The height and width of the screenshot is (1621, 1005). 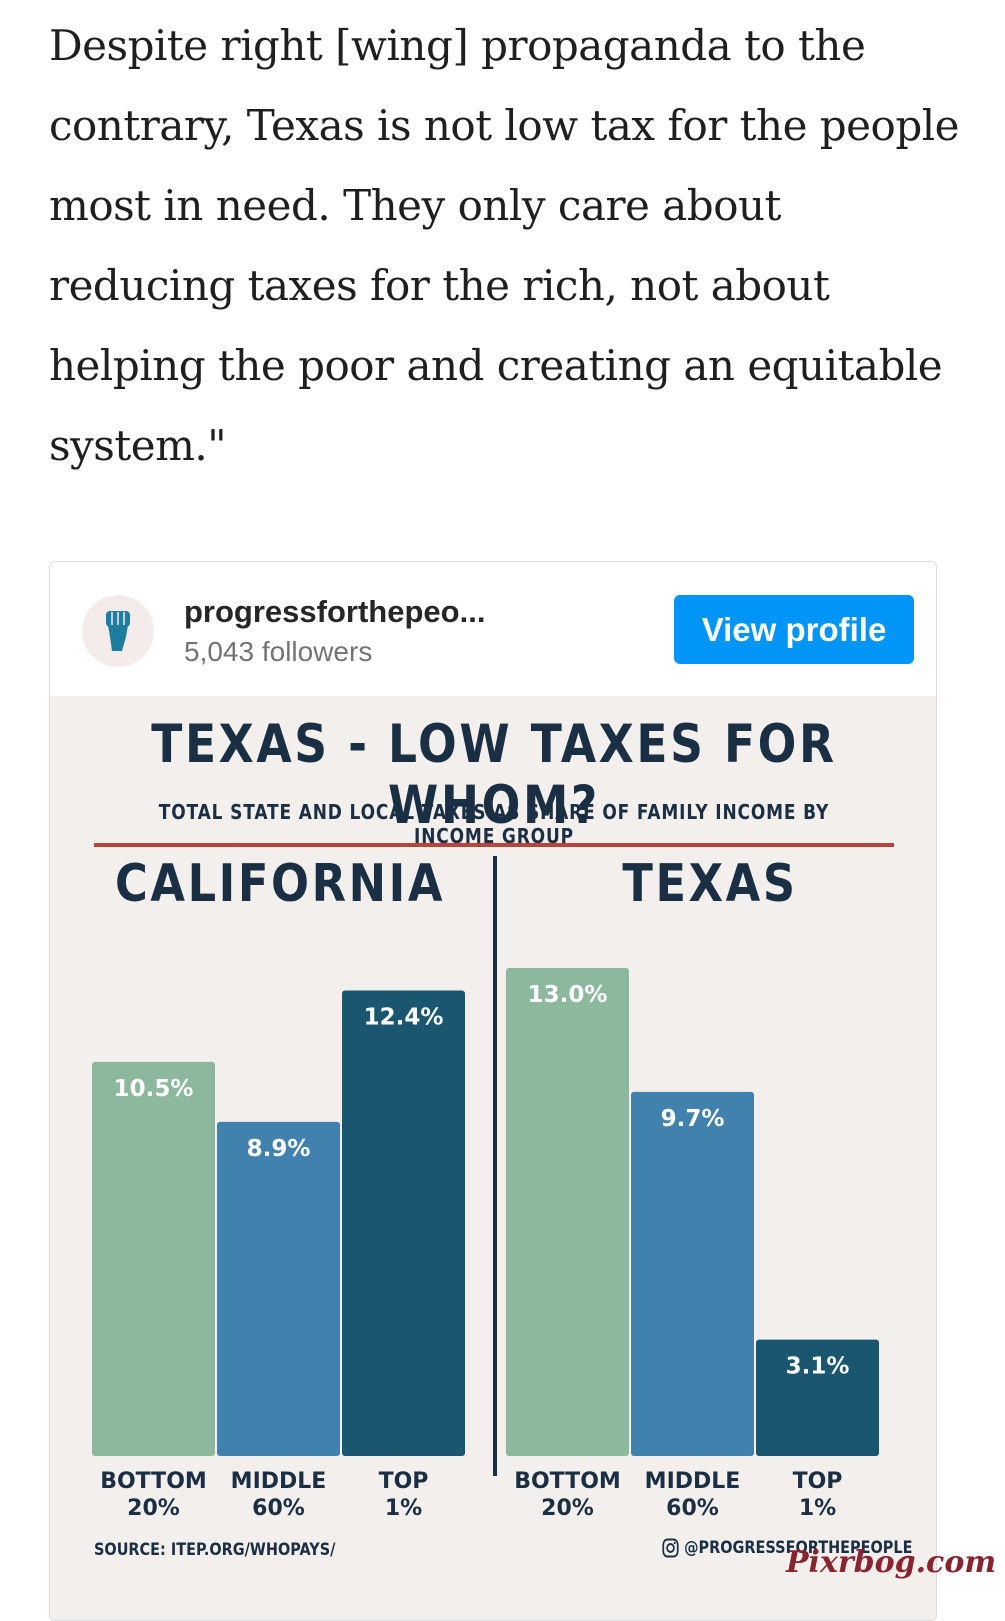 I want to click on instagram-handle: @PROGRESSFORTHEPEOPLE, so click(x=787, y=1548).